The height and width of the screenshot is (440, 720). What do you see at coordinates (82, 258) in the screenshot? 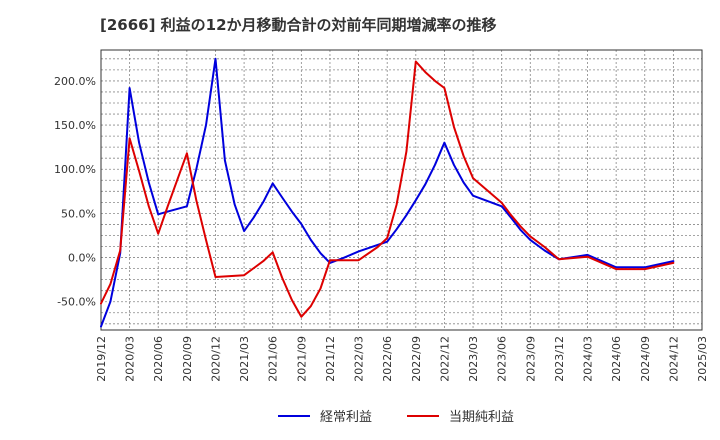
I see `y-tick-label: 0.0%` at bounding box center [82, 258].